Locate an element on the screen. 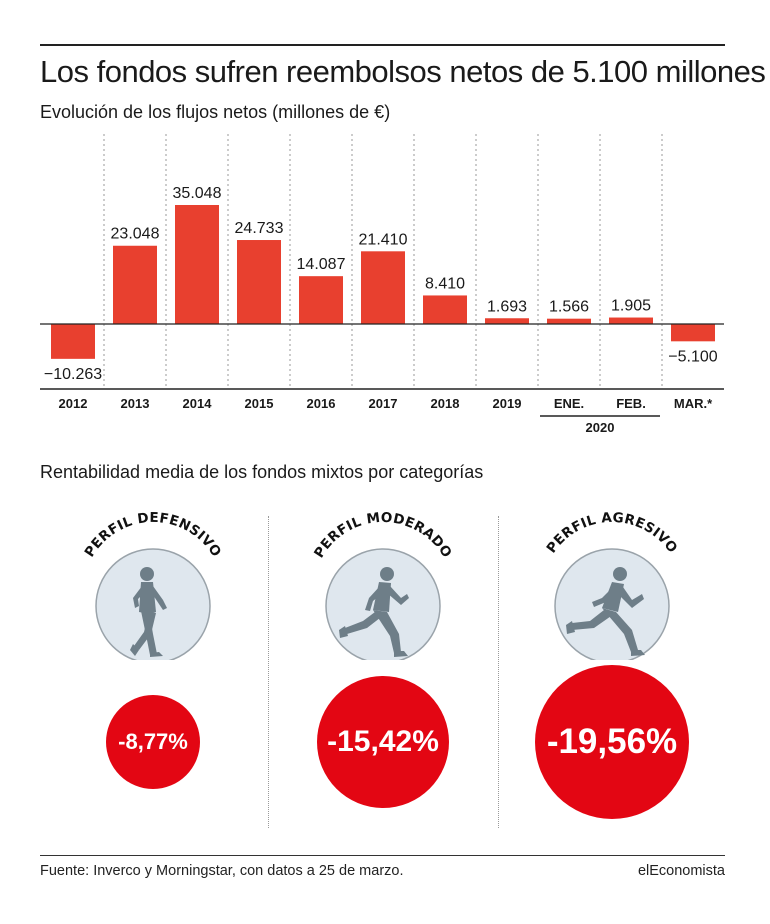 The width and height of the screenshot is (770, 924). bar-mar is located at coordinates (693, 333).